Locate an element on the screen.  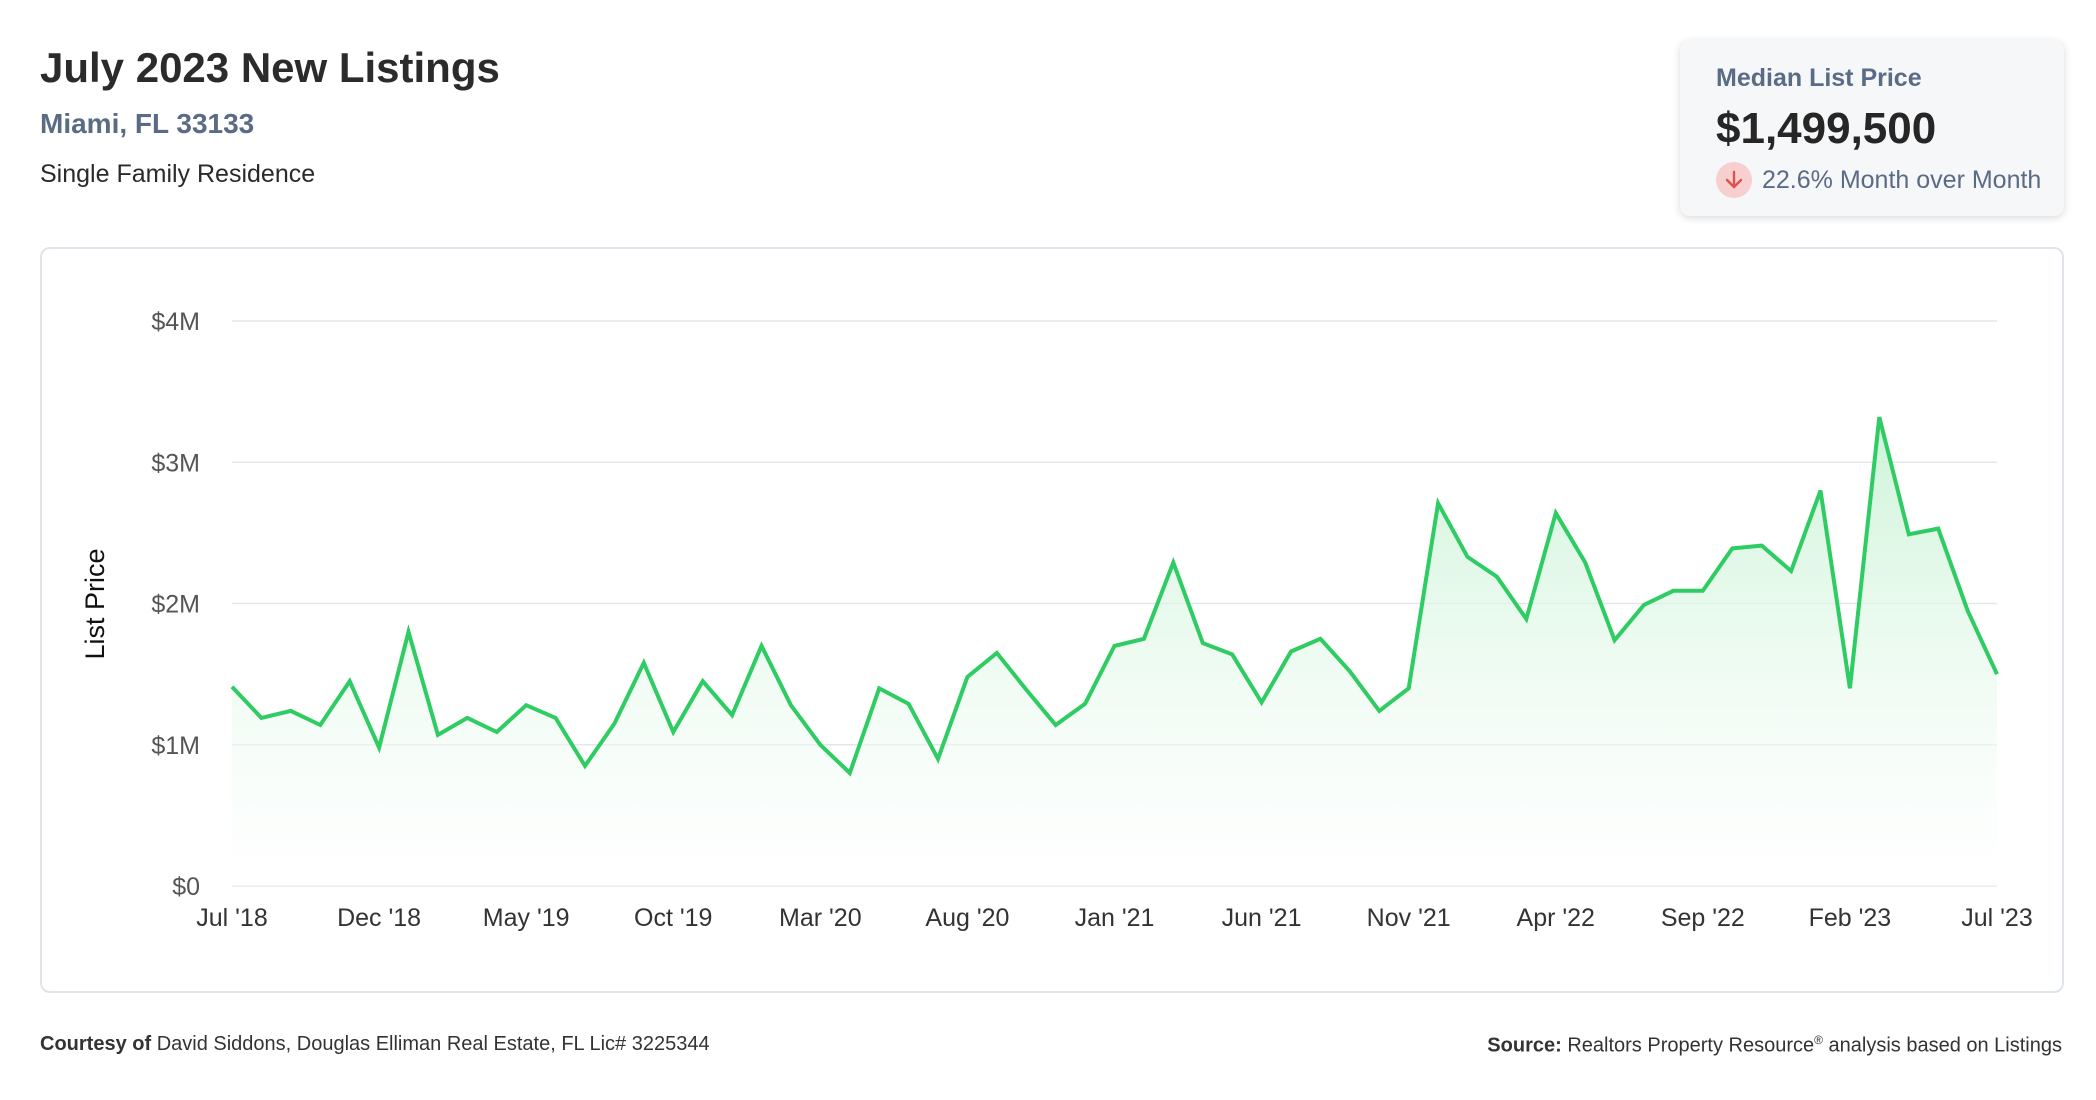
y-axis-label: List Price is located at coordinates (95, 603).